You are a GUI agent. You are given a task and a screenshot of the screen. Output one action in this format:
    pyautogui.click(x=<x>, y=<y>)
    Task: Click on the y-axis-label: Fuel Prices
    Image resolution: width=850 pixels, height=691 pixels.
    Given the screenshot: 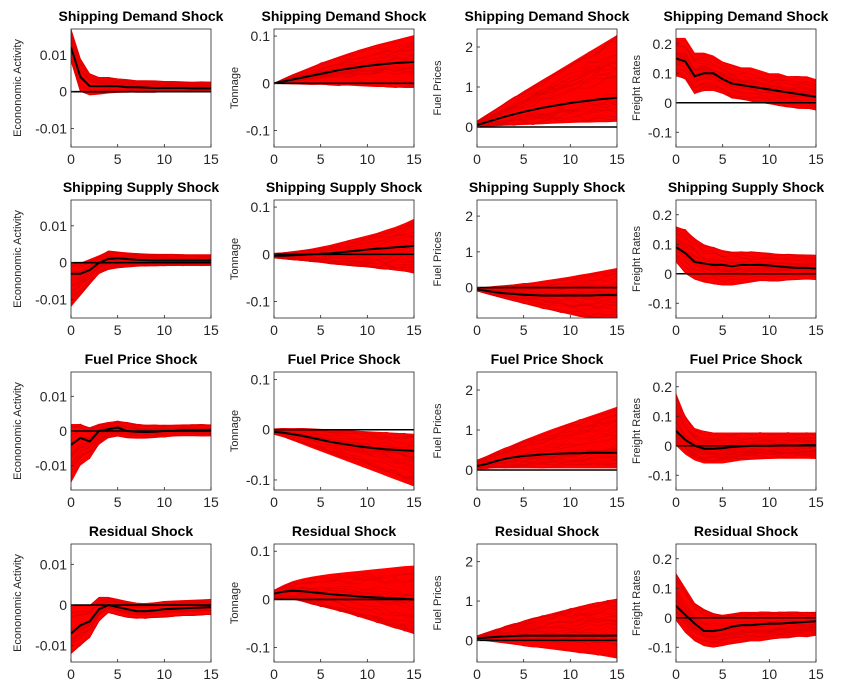 What is the action you would take?
    pyautogui.click(x=438, y=259)
    